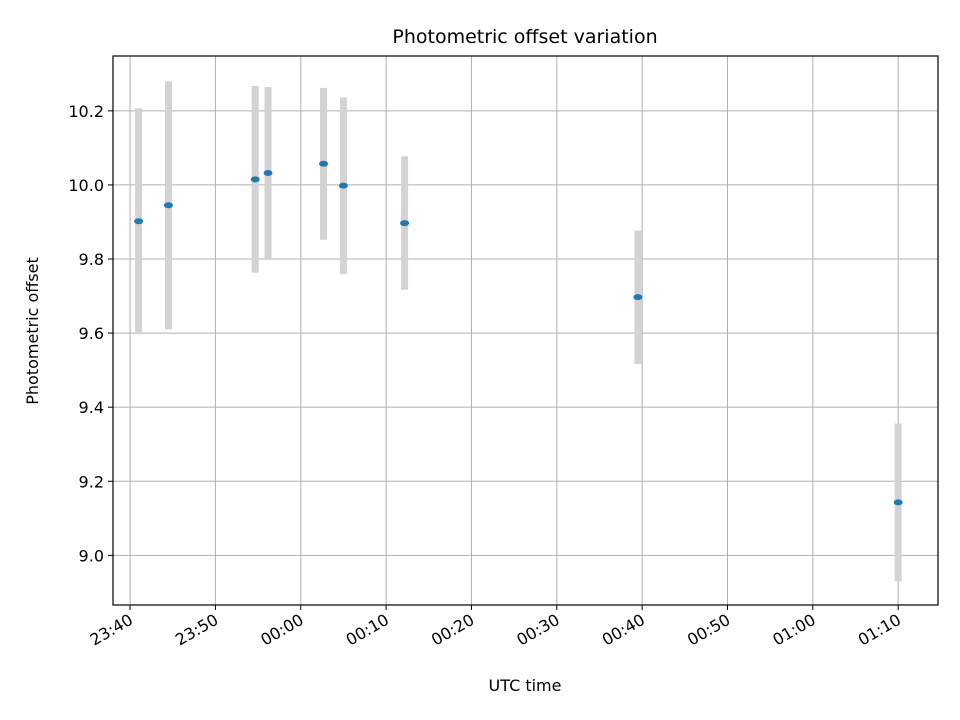 This screenshot has height=720, width=960. I want to click on y-axis: 9.0 9.2 9.4 9.6 9.8 10.0 10.2, so click(90, 333).